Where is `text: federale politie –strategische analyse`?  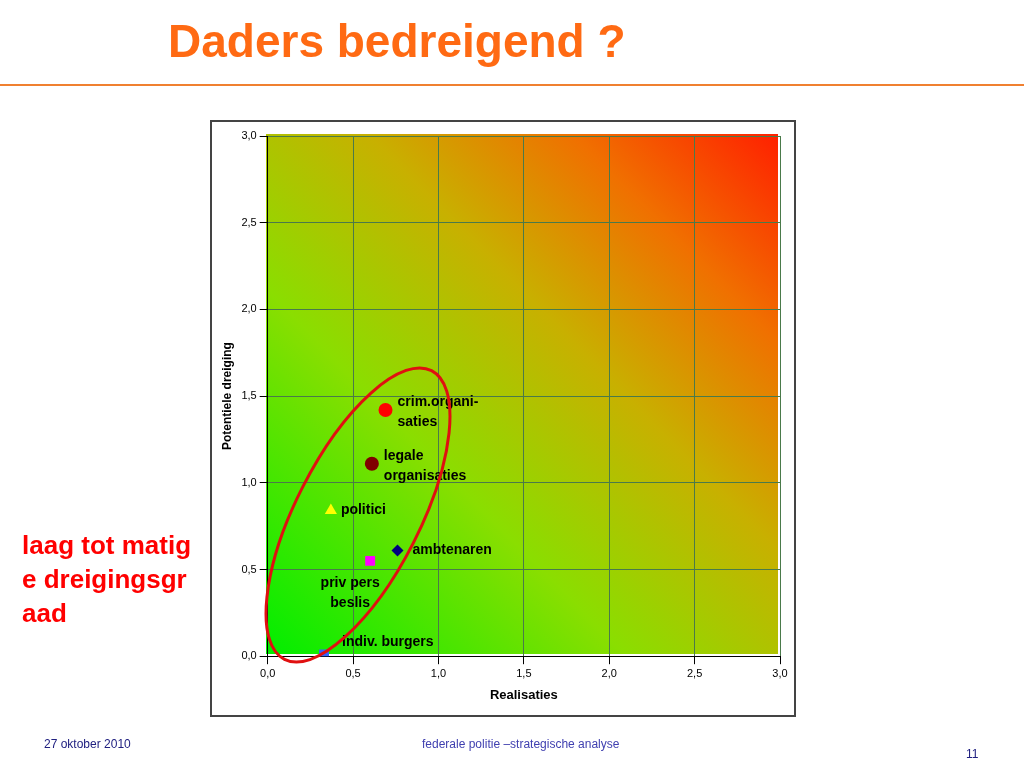 text: federale politie –strategische analyse is located at coordinates (521, 744).